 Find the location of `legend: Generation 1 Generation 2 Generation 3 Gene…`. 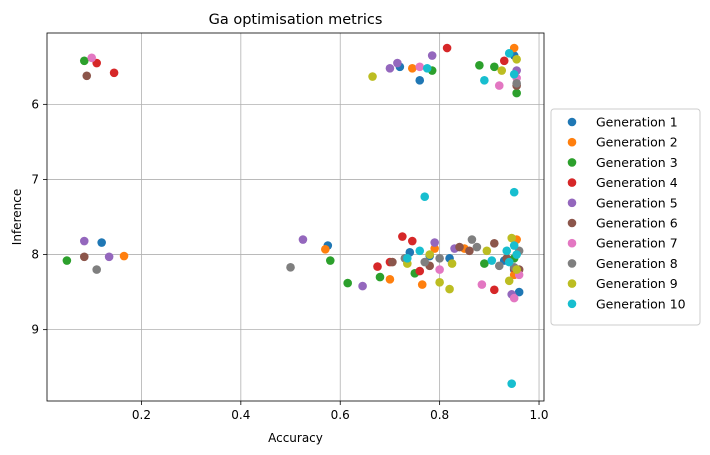

legend: Generation 1 Generation 2 Generation 3 Gene… is located at coordinates (625, 217).